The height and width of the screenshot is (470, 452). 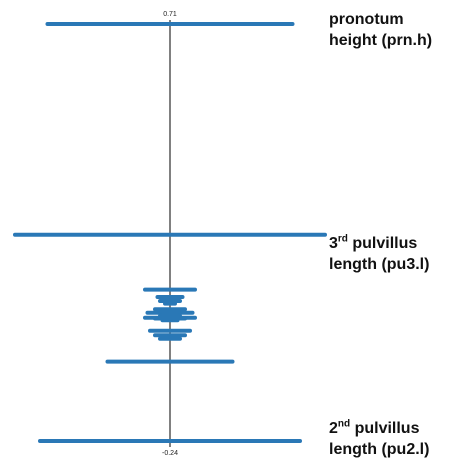 What do you see at coordinates (170, 453) in the screenshot?
I see `bottom-value-label: -0.24` at bounding box center [170, 453].